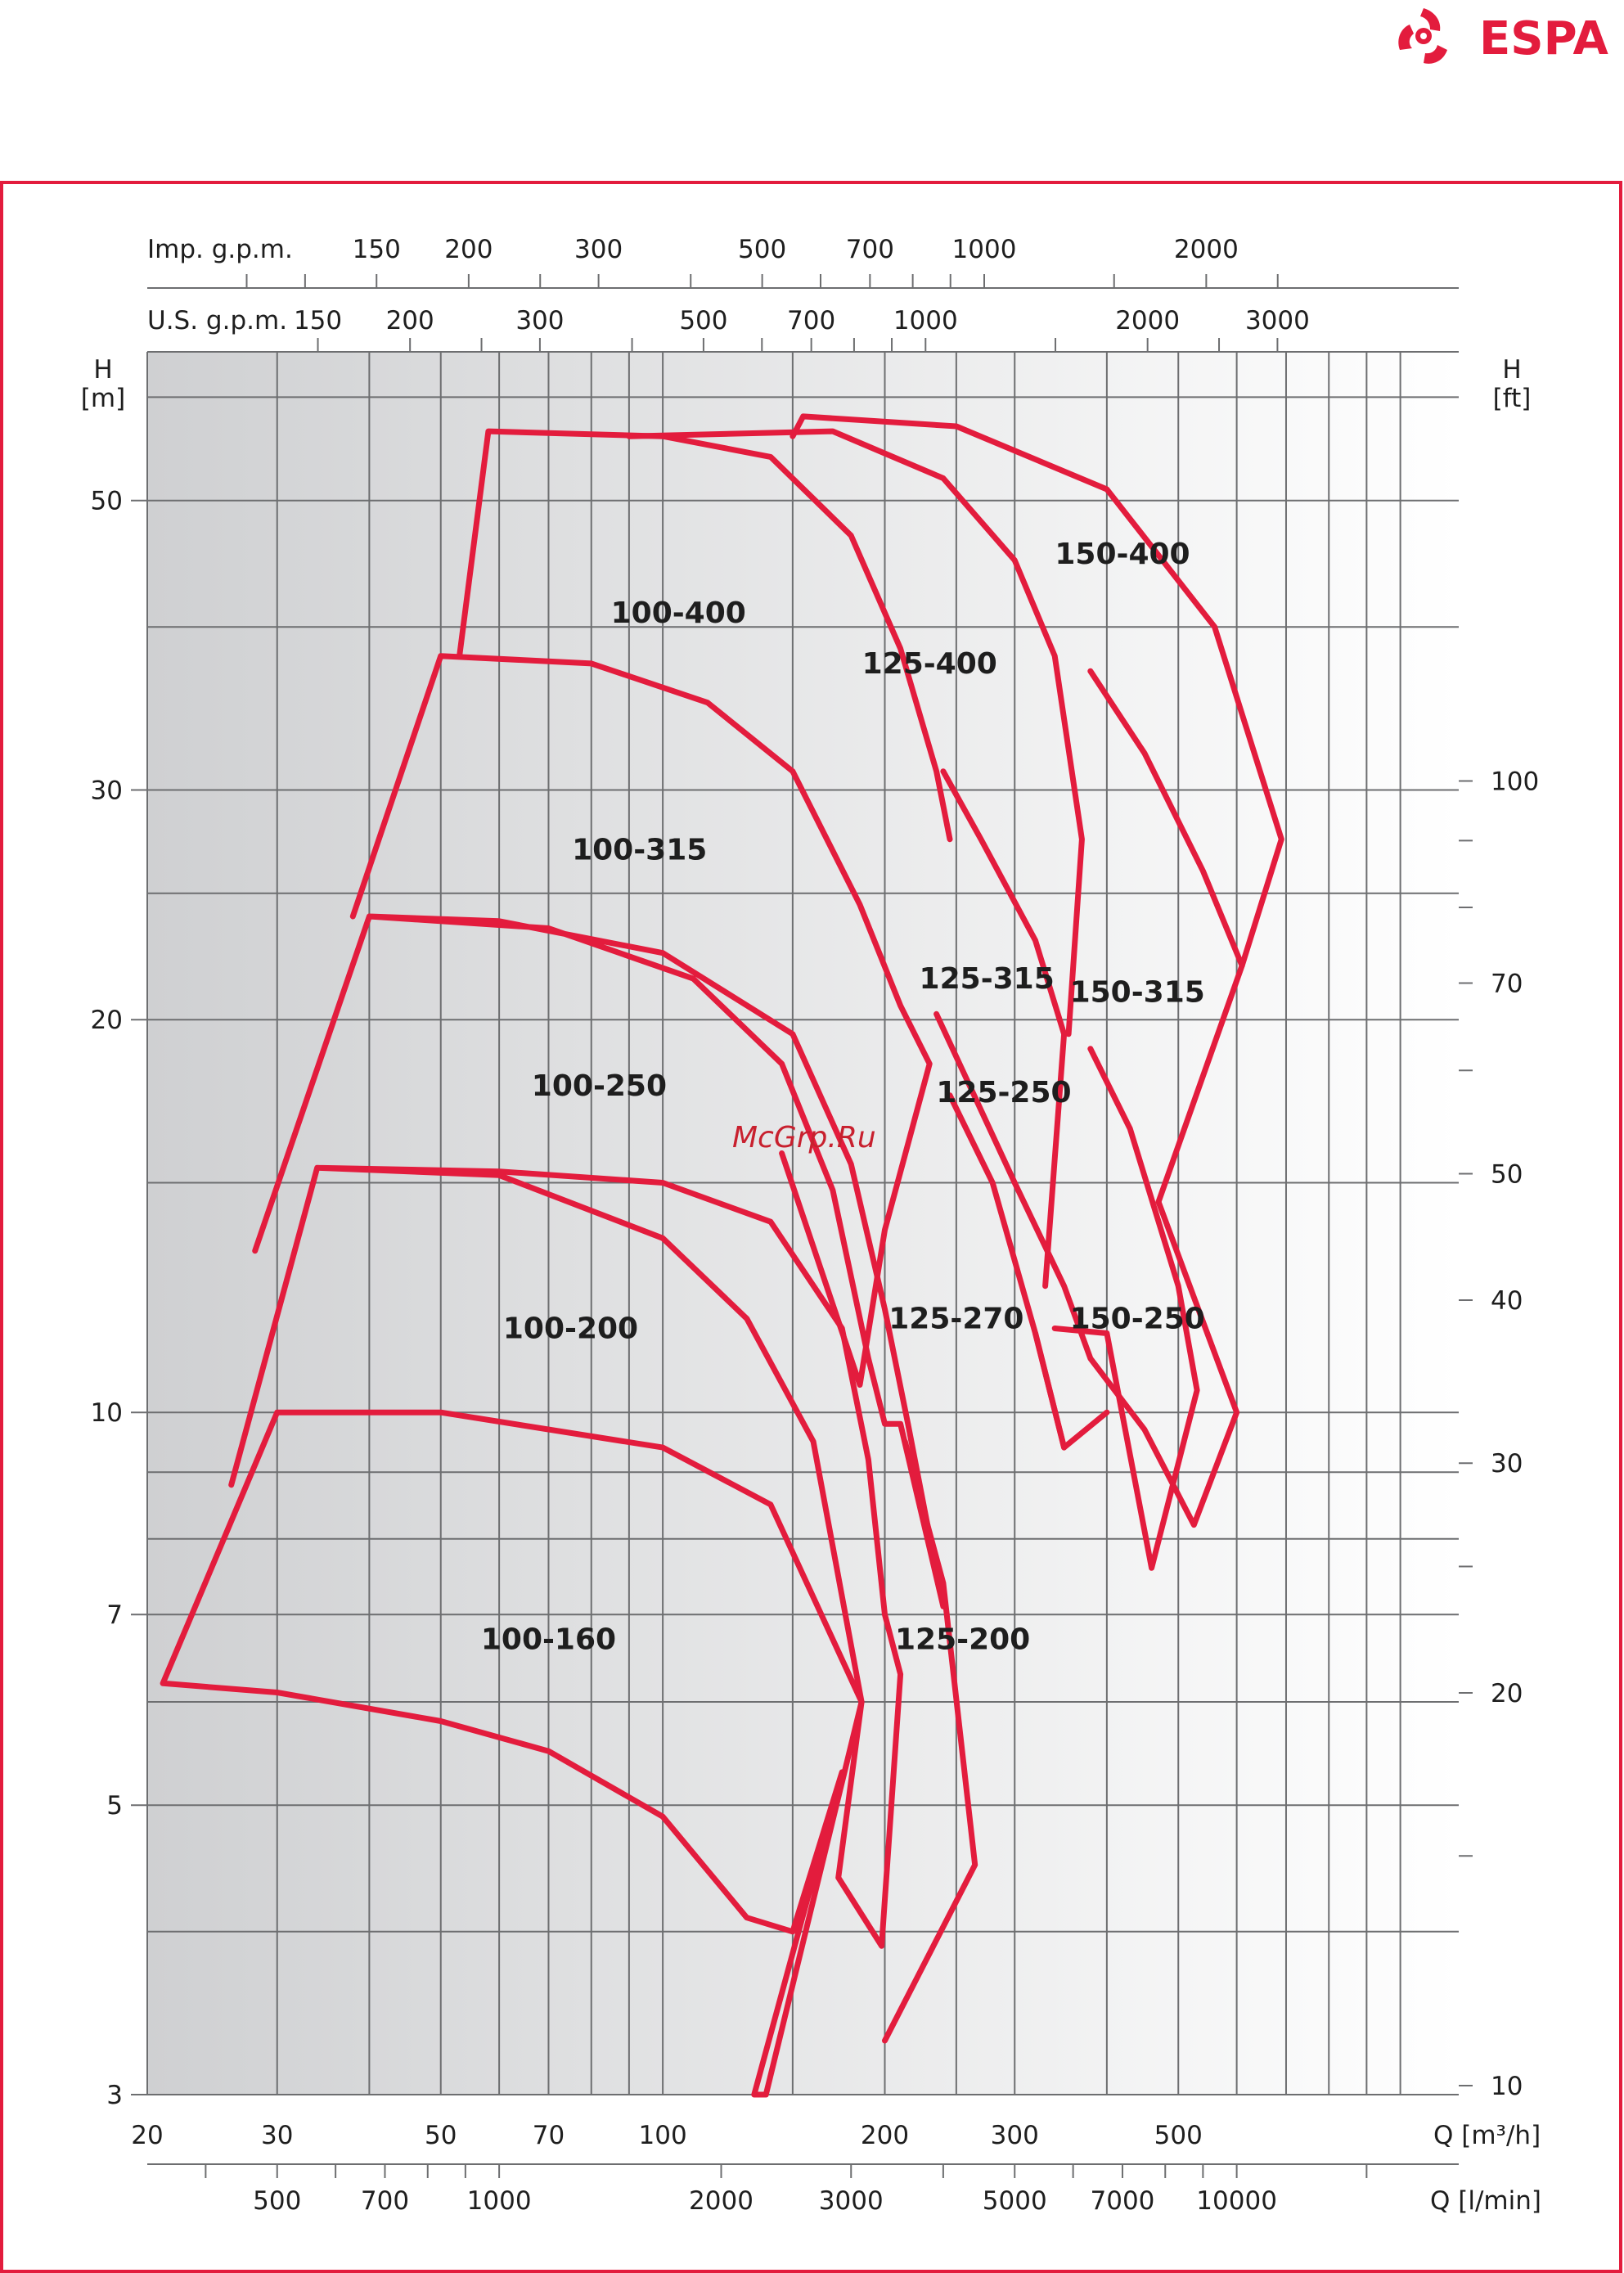  I want to click on curve-label: 125-250, so click(1004, 1092).